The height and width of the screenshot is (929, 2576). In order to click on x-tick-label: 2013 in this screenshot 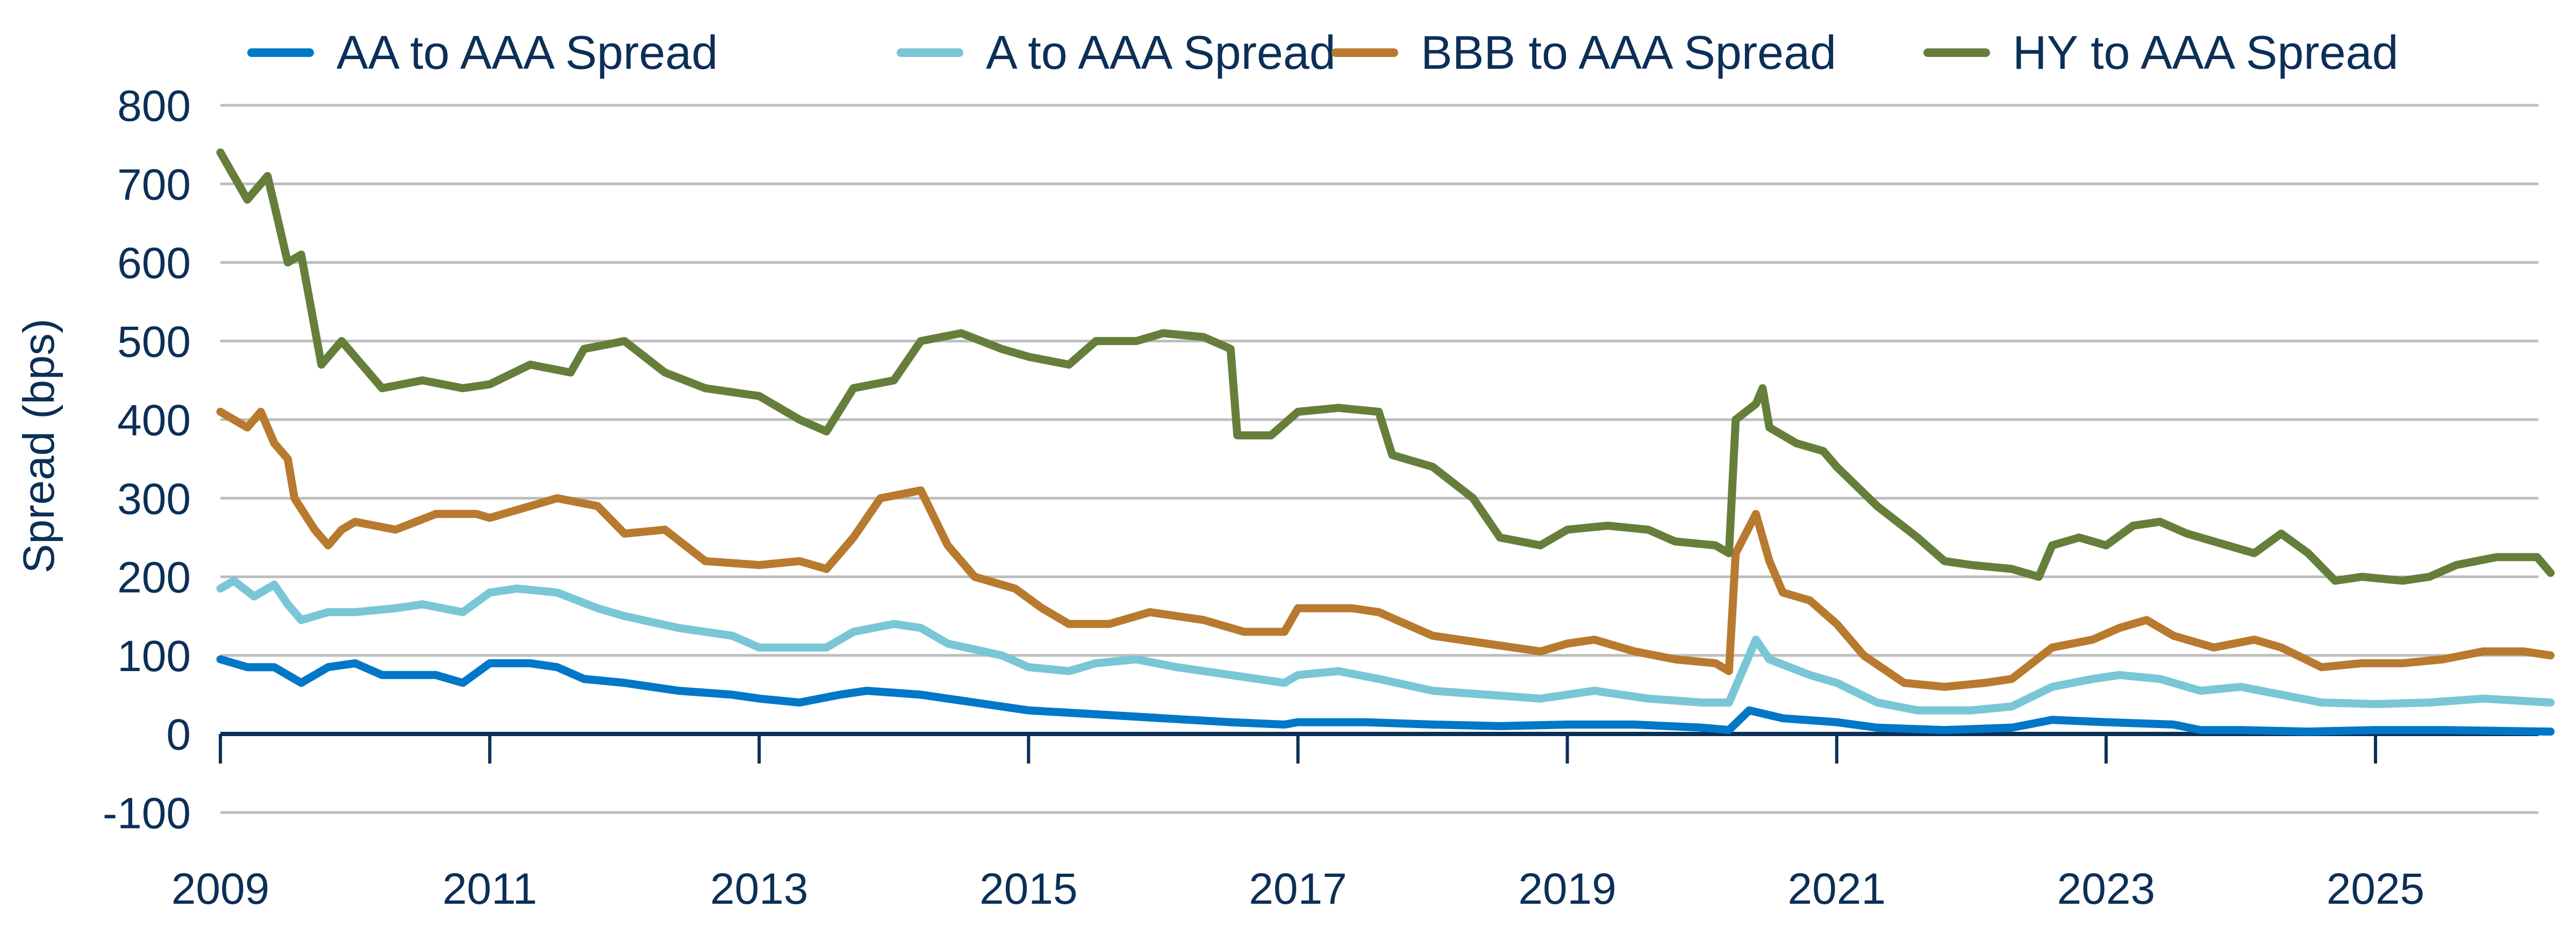, I will do `click(759, 889)`.